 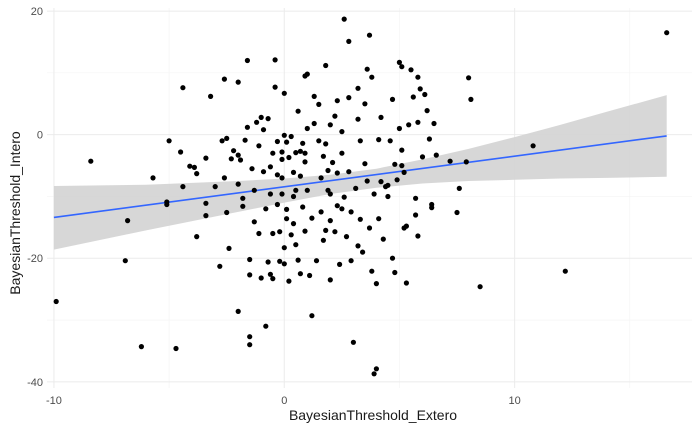 What do you see at coordinates (284, 401) in the screenshot?
I see `x-tick-label: 0` at bounding box center [284, 401].